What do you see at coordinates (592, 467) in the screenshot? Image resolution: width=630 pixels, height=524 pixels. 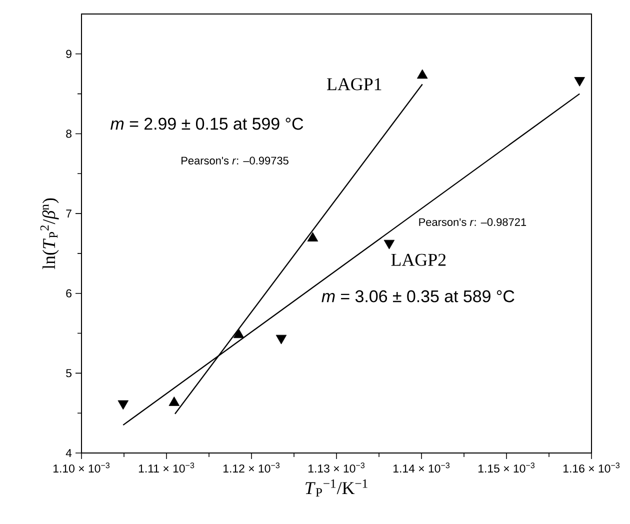 I see `x-tick-label: 1.16 × 10$^{−3}$` at bounding box center [592, 467].